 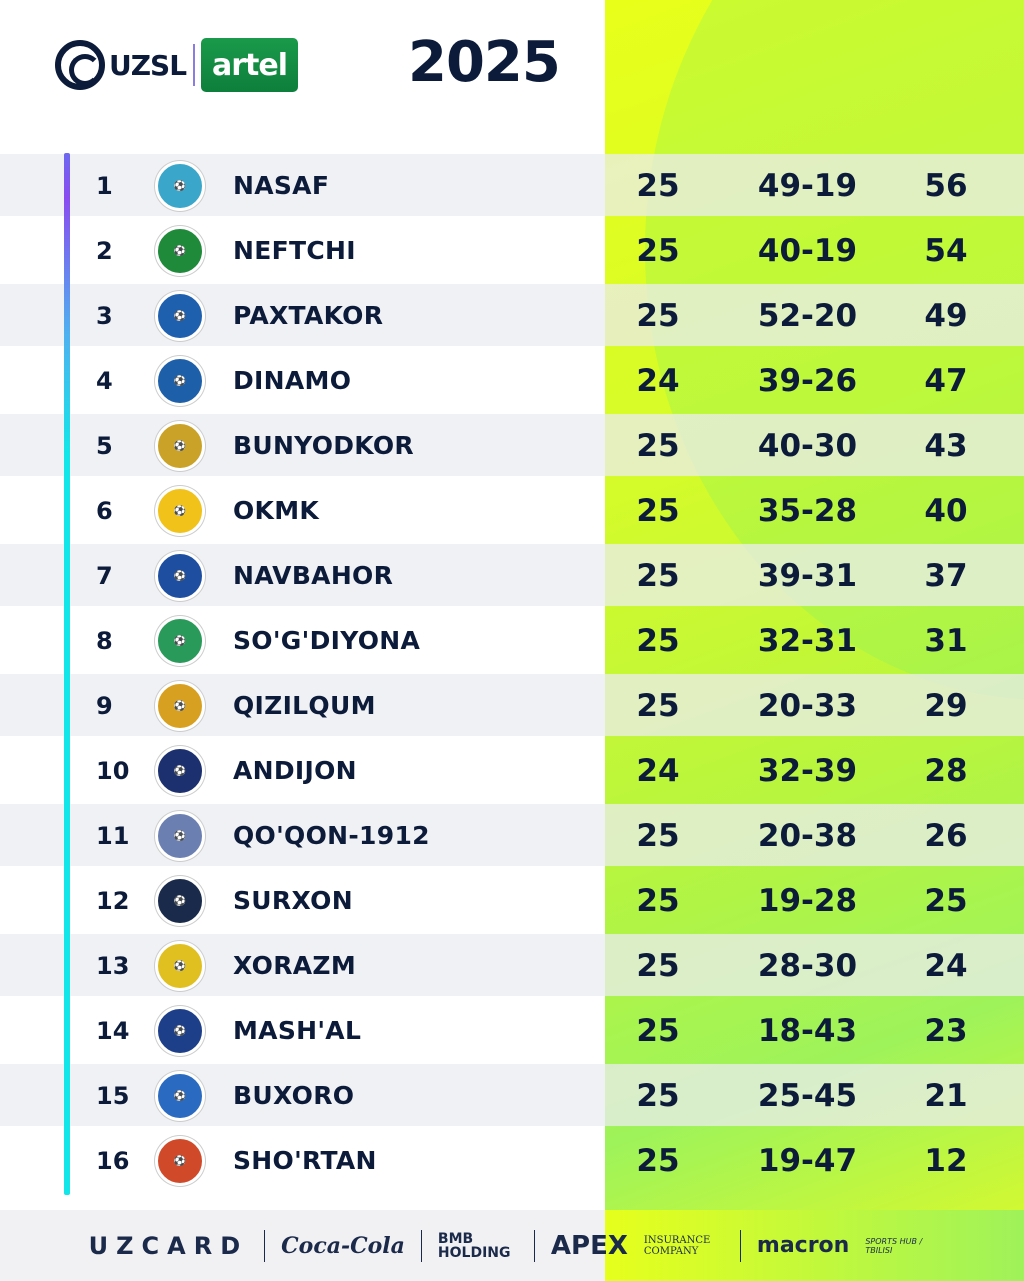 What do you see at coordinates (304, 705) in the screenshot?
I see `team-name: QIZILQUM` at bounding box center [304, 705].